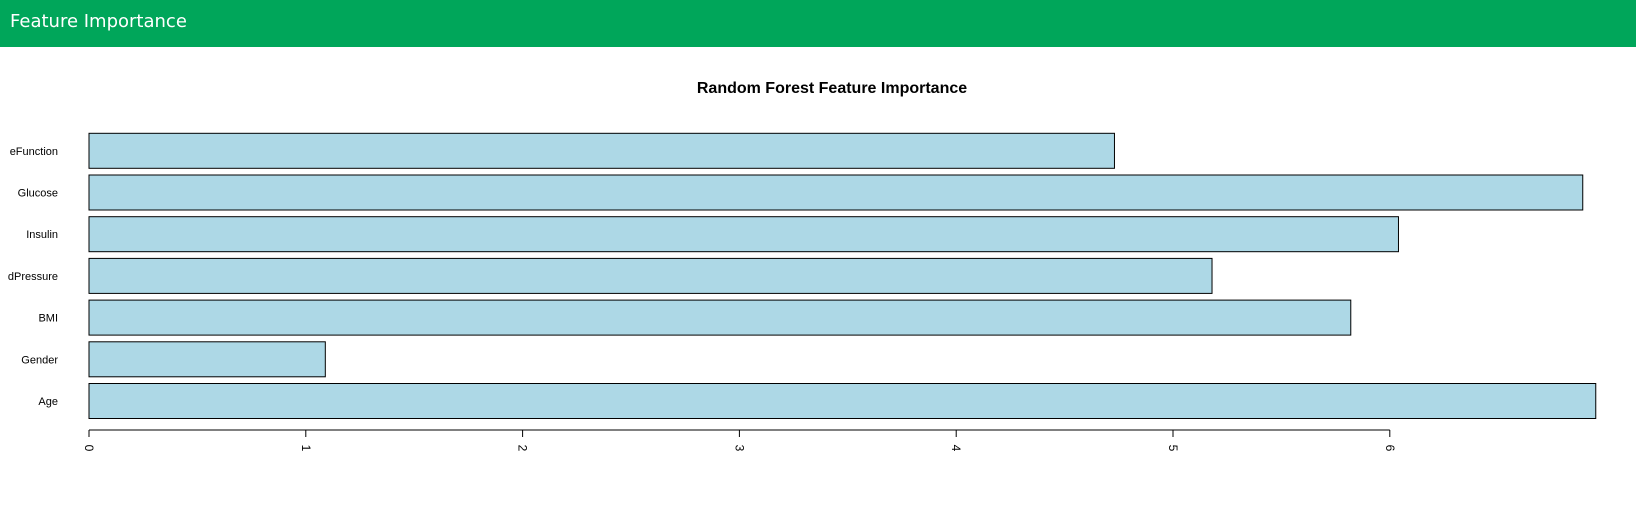  I want to click on y-tick-label: Age, so click(48, 402).